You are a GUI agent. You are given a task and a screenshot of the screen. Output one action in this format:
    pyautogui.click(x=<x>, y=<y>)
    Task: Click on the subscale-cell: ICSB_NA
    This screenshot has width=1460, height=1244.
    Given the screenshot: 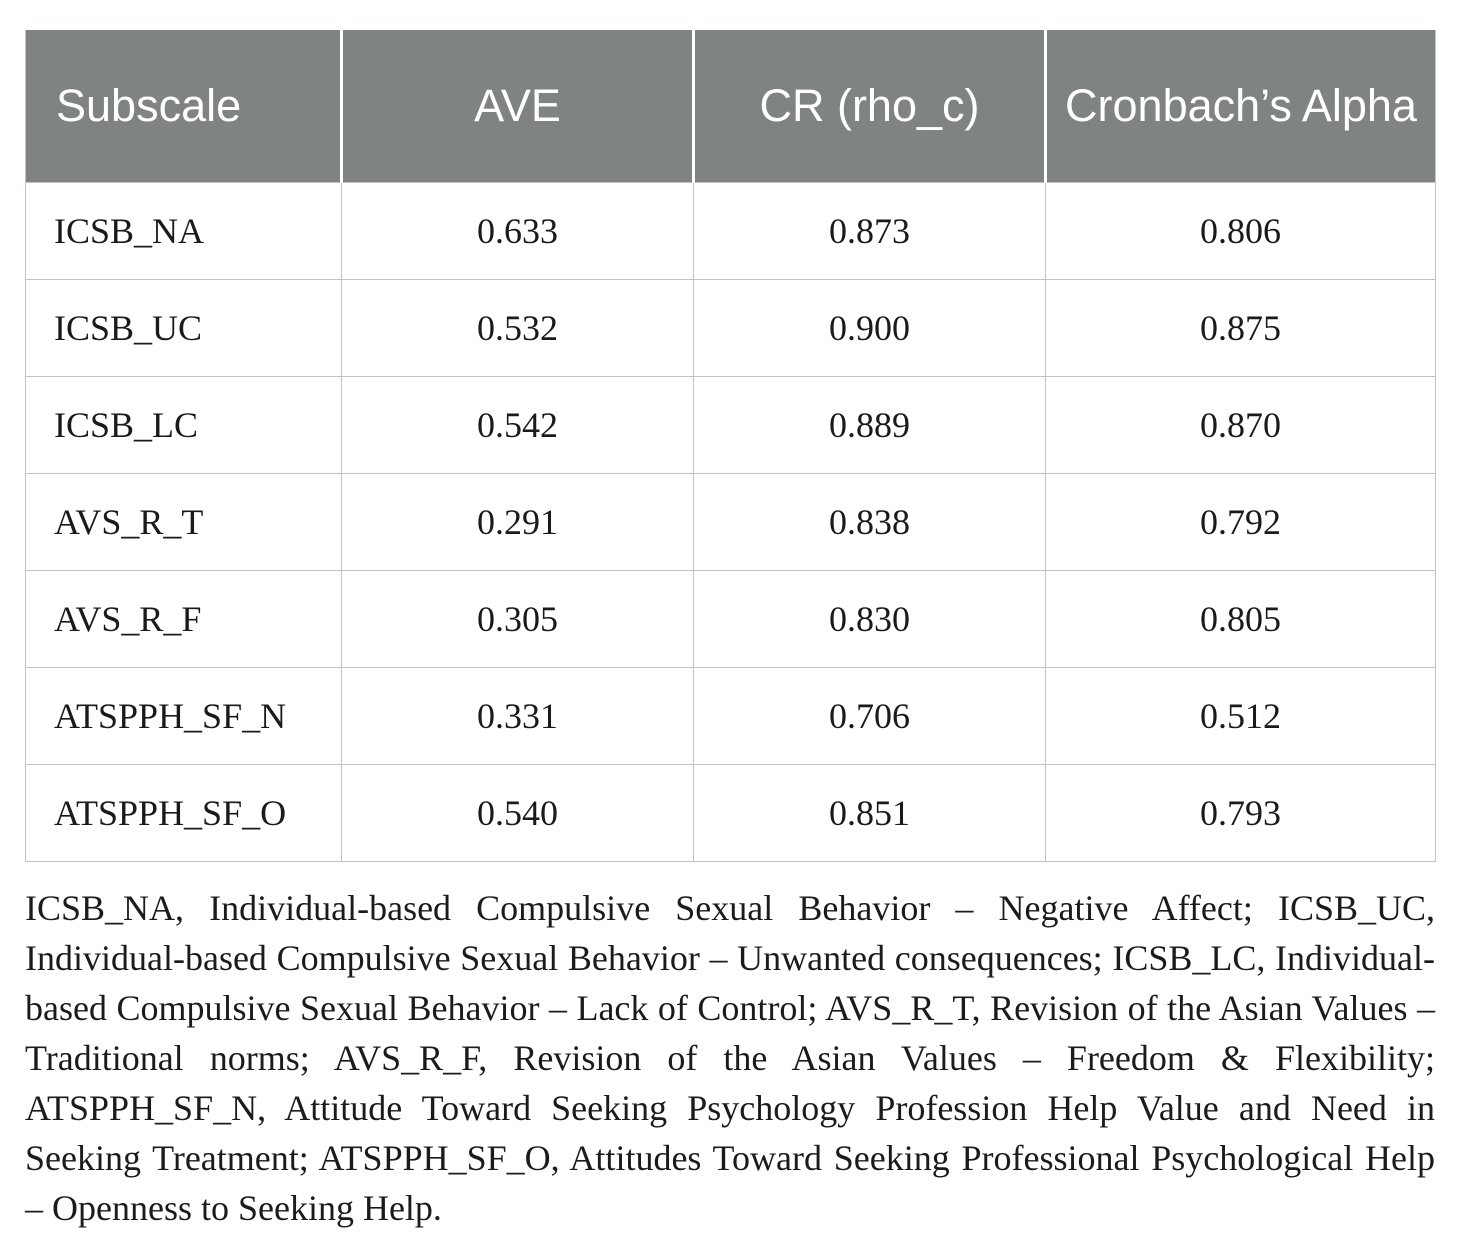 What is the action you would take?
    pyautogui.click(x=183, y=230)
    